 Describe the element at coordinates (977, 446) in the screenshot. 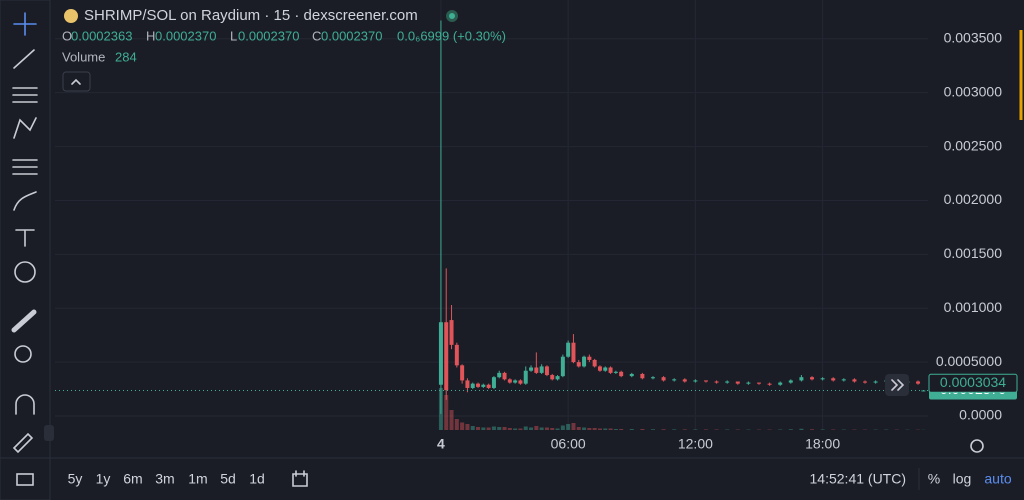

I see `axis-settings` at that location.